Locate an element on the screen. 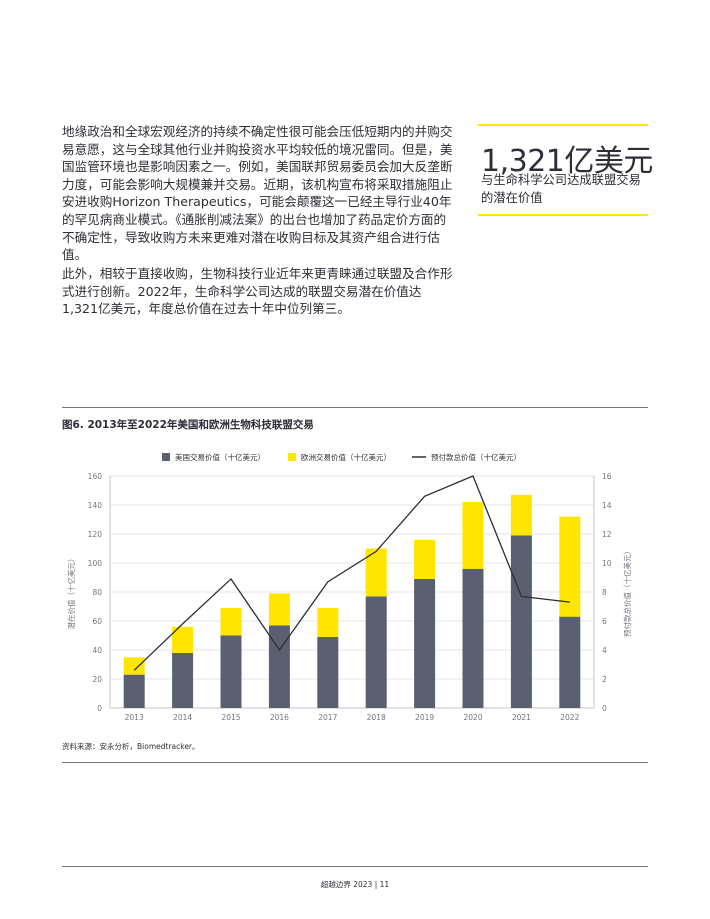  y2-tick-label: 6 is located at coordinates (604, 621).